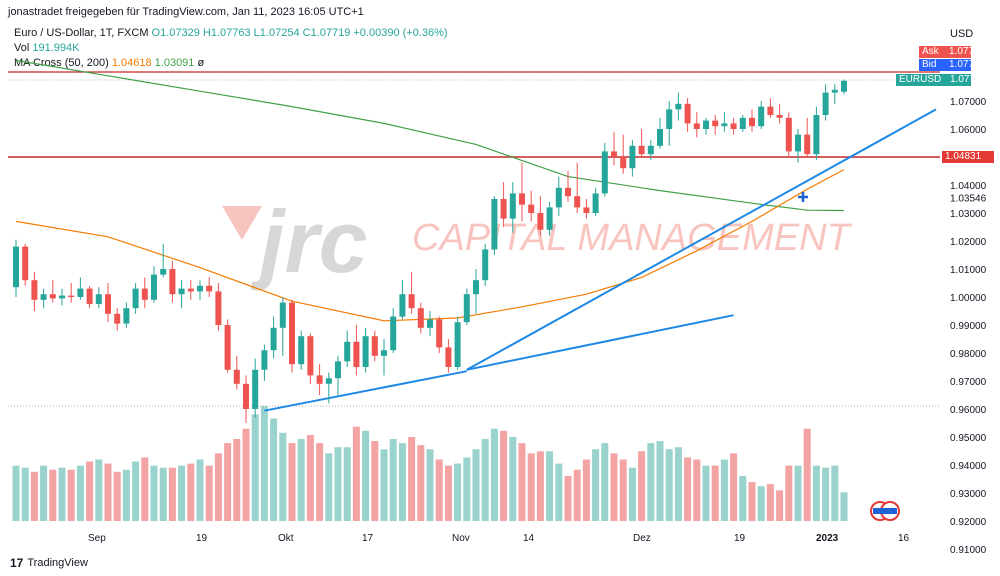 The height and width of the screenshot is (576, 1000). I want to click on legend-ma-row: MA Cross (50, 200) 1.04618 1.03091 ø, so click(231, 63).